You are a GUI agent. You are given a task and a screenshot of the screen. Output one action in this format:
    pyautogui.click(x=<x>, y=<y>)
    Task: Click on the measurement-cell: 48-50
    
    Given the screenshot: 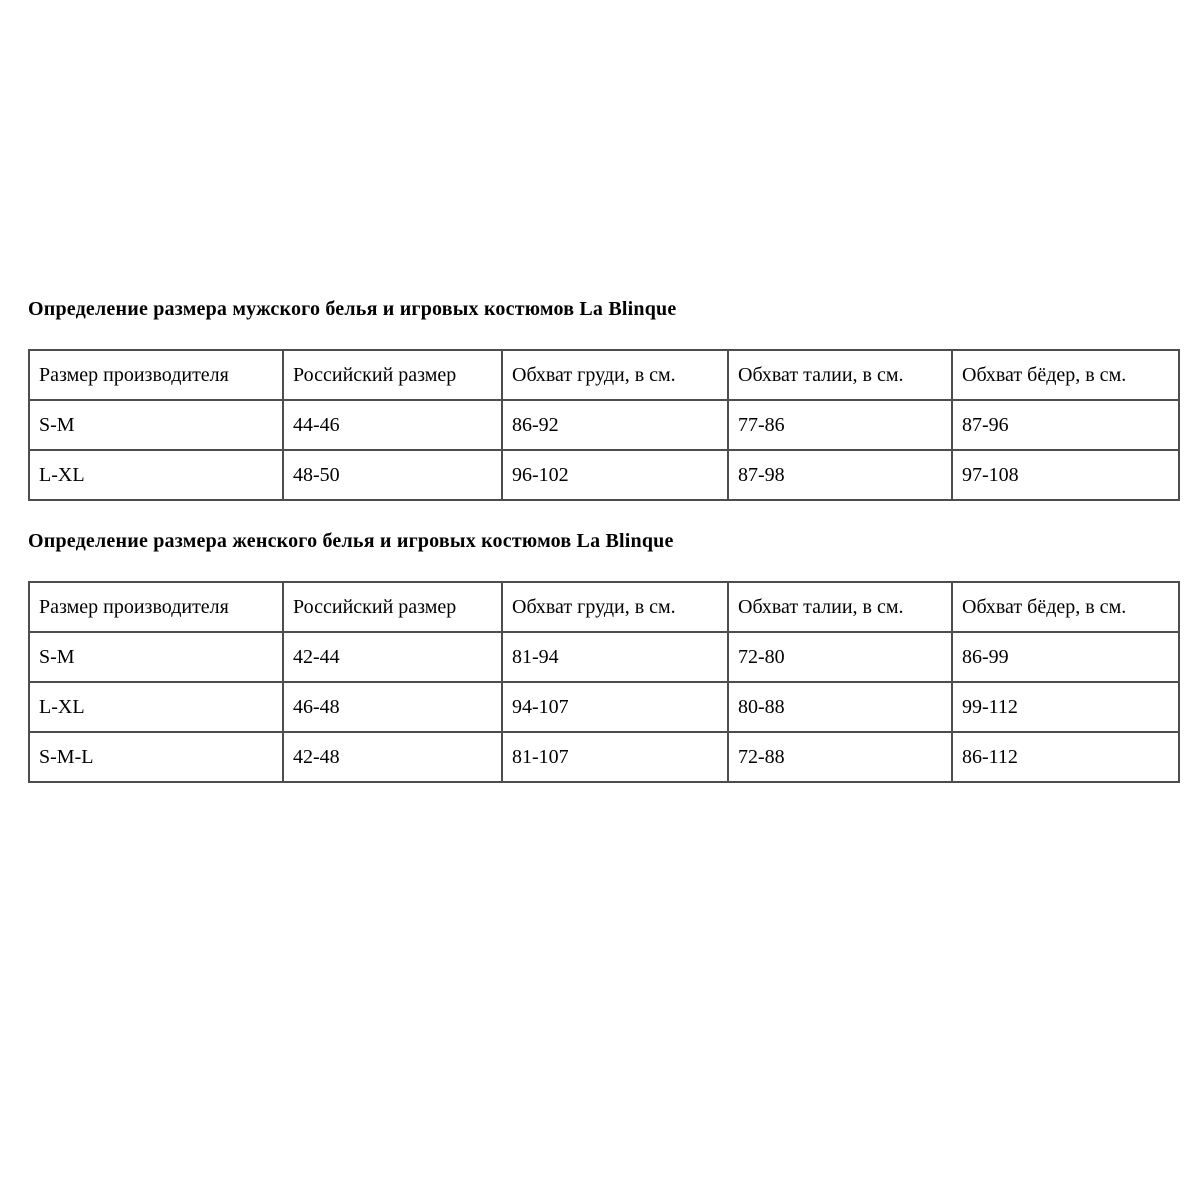 What is the action you would take?
    pyautogui.click(x=392, y=475)
    